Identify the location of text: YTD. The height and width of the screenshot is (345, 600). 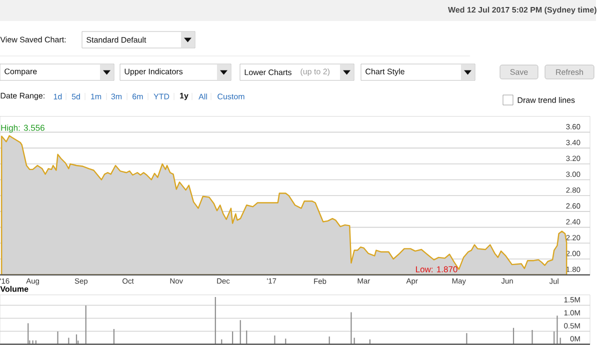
(162, 97).